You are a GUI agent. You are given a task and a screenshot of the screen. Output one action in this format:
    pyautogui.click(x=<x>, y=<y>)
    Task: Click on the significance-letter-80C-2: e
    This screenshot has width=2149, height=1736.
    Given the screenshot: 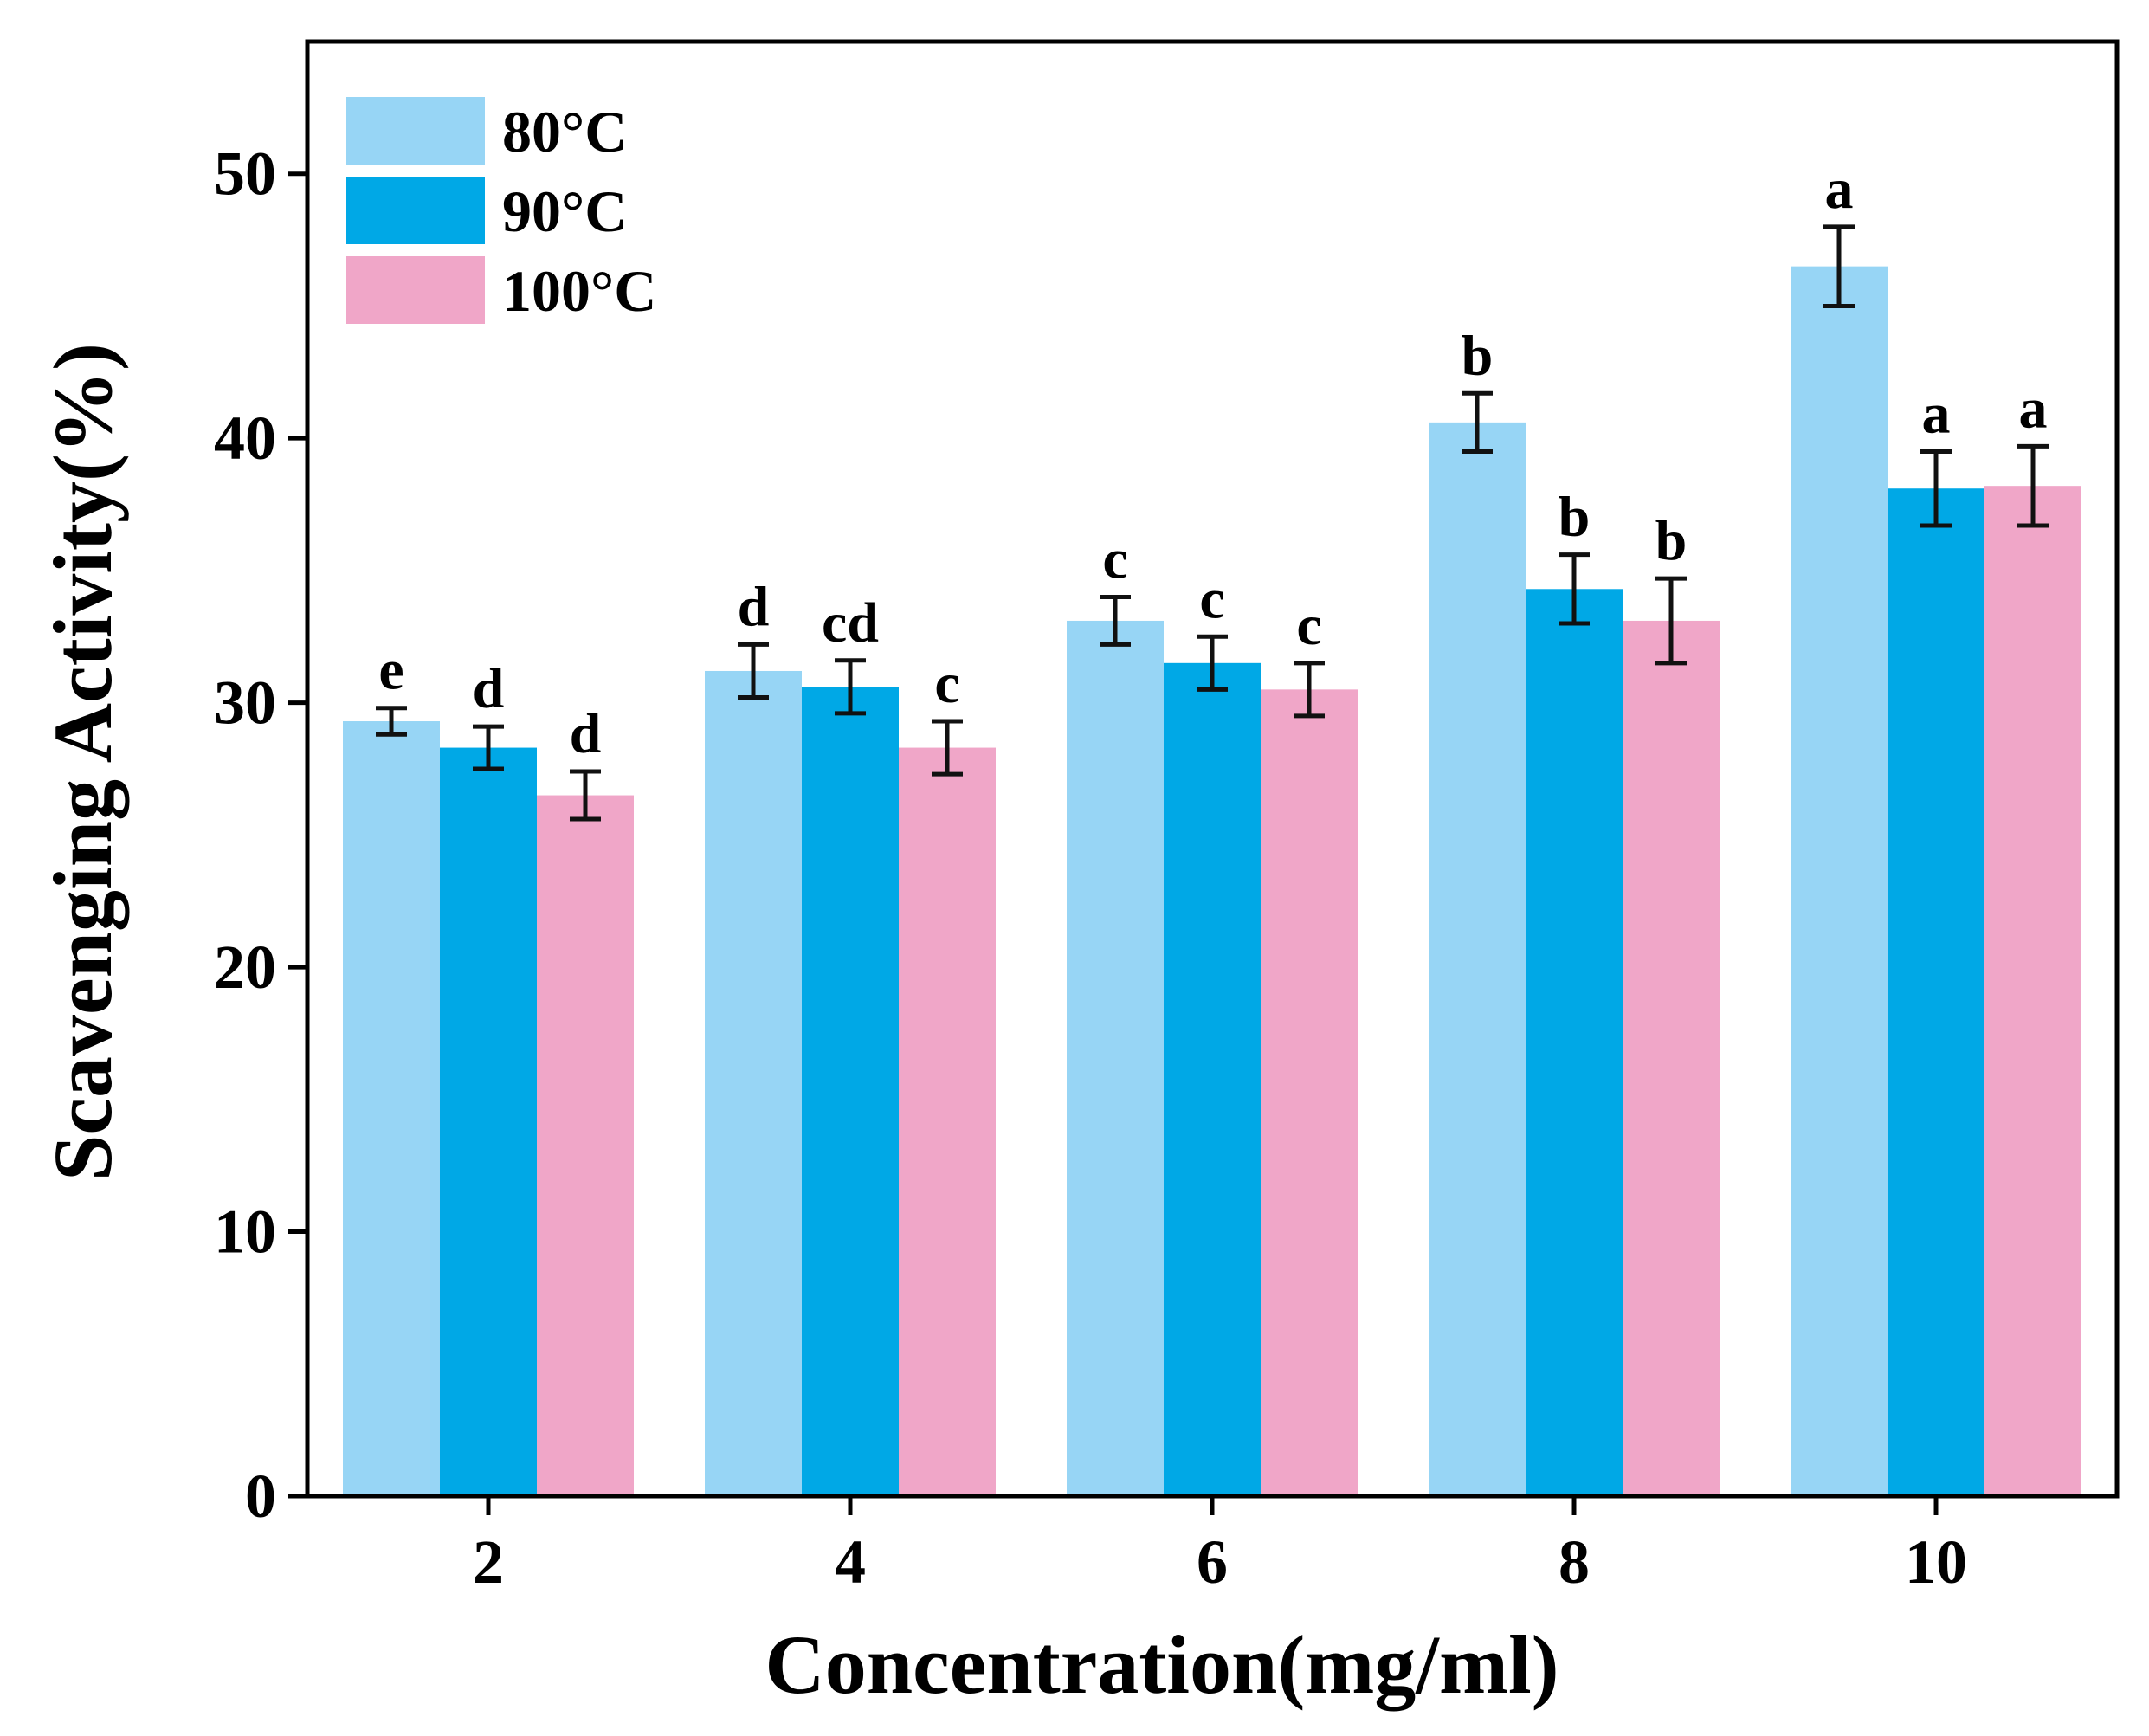 What is the action you would take?
    pyautogui.click(x=390, y=670)
    